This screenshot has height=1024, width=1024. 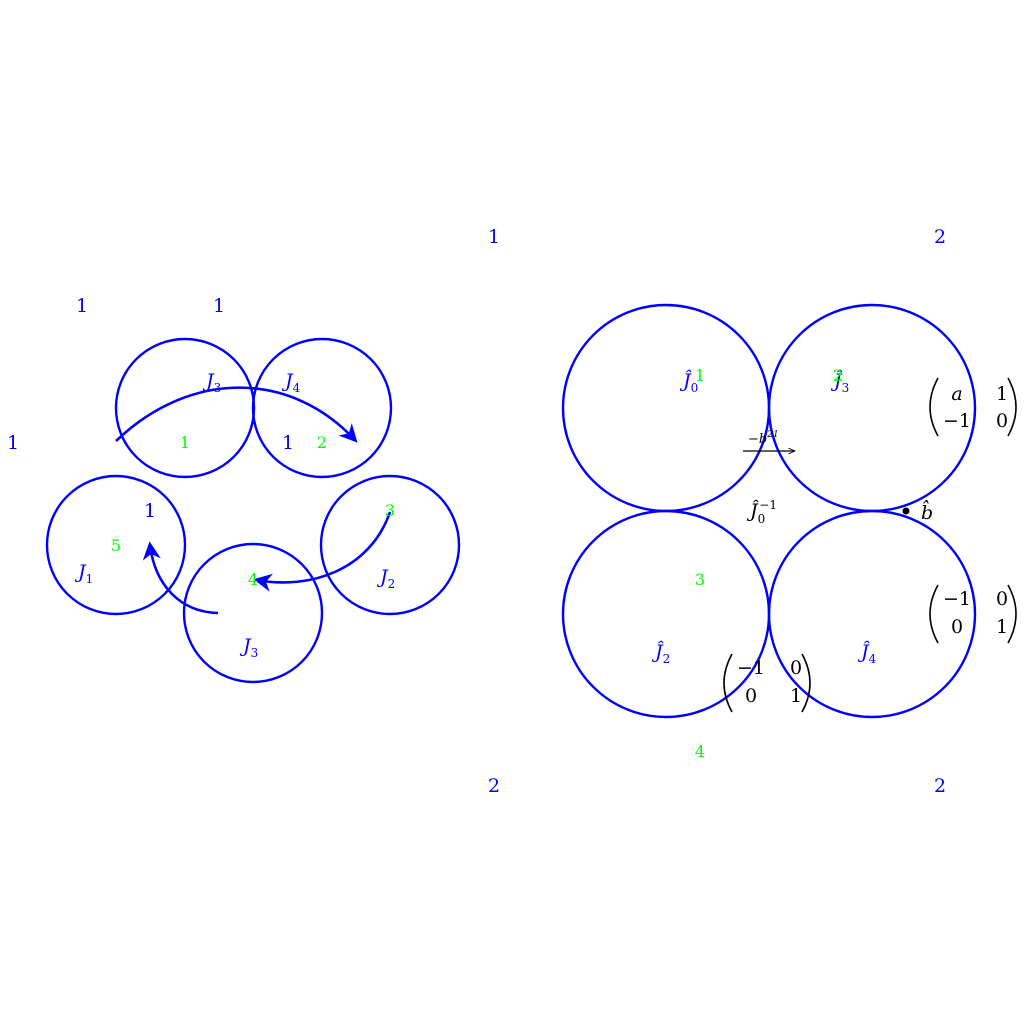 What do you see at coordinates (1002, 627) in the screenshot?
I see `matrix-2-cell-11: 1` at bounding box center [1002, 627].